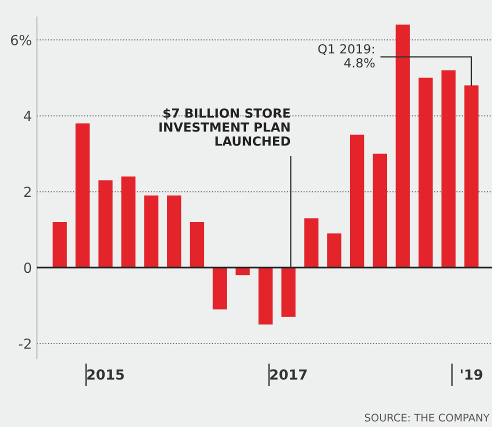 The width and height of the screenshot is (492, 427). I want to click on y-tick-label: -2, so click(24, 343).